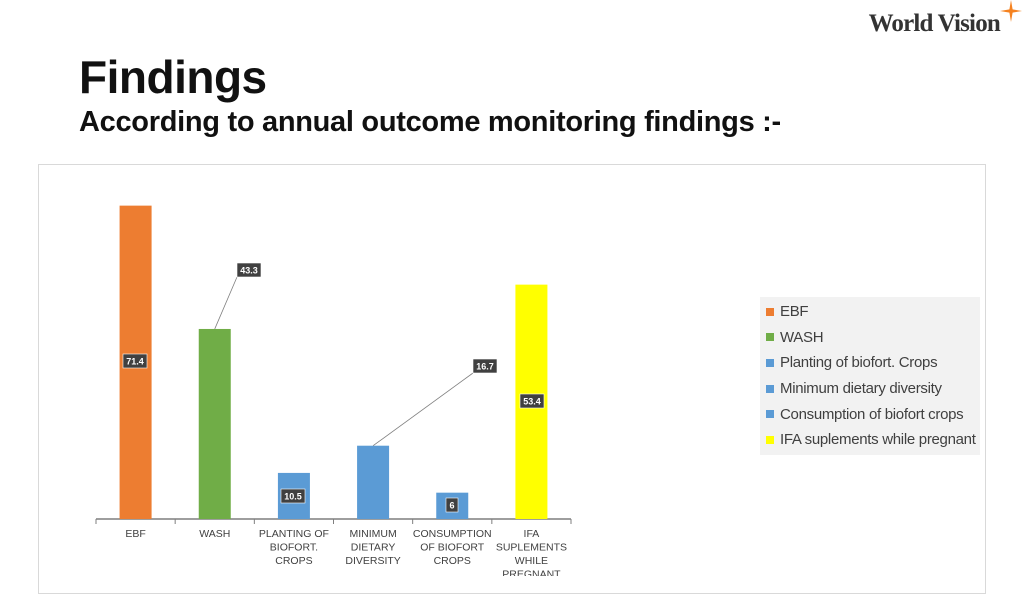  I want to click on legend-item-3: Minimum dietary diversity, so click(873, 389).